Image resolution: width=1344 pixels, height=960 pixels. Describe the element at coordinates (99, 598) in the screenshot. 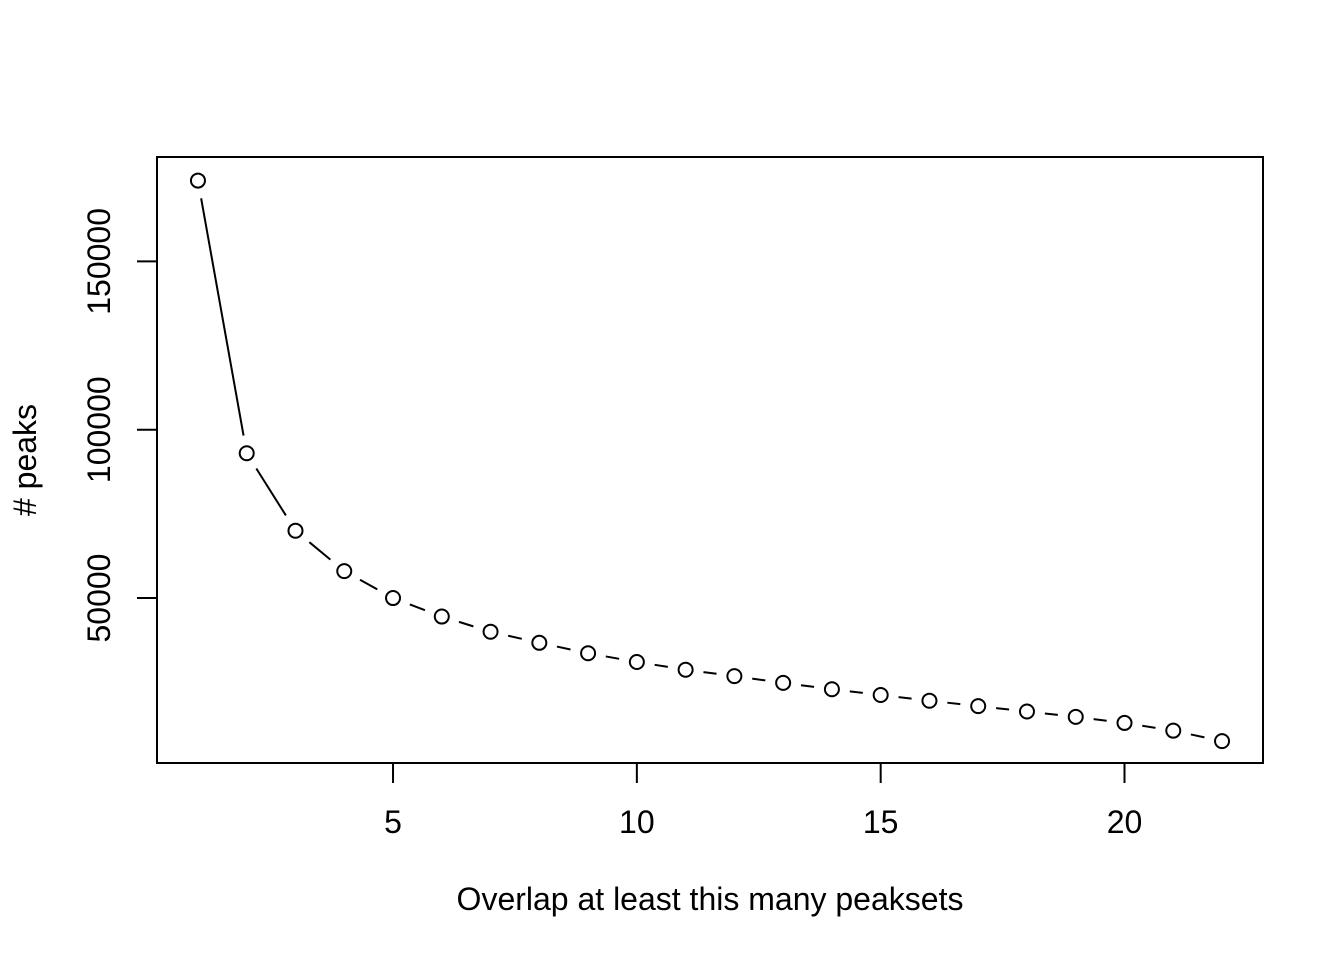

I see `y-tick-label: 50000` at that location.